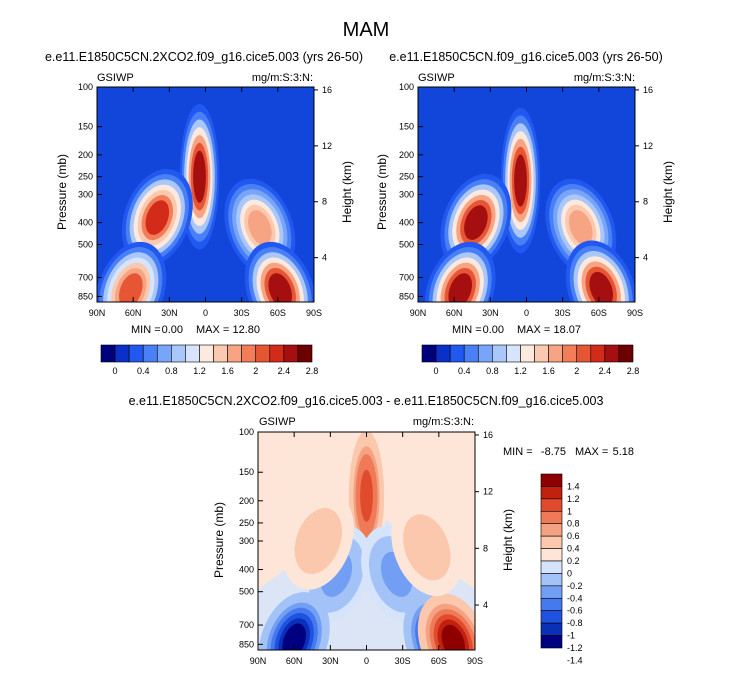 The height and width of the screenshot is (673, 733). Describe the element at coordinates (493, 330) in the screenshot. I see `min-value: 0.00` at that location.